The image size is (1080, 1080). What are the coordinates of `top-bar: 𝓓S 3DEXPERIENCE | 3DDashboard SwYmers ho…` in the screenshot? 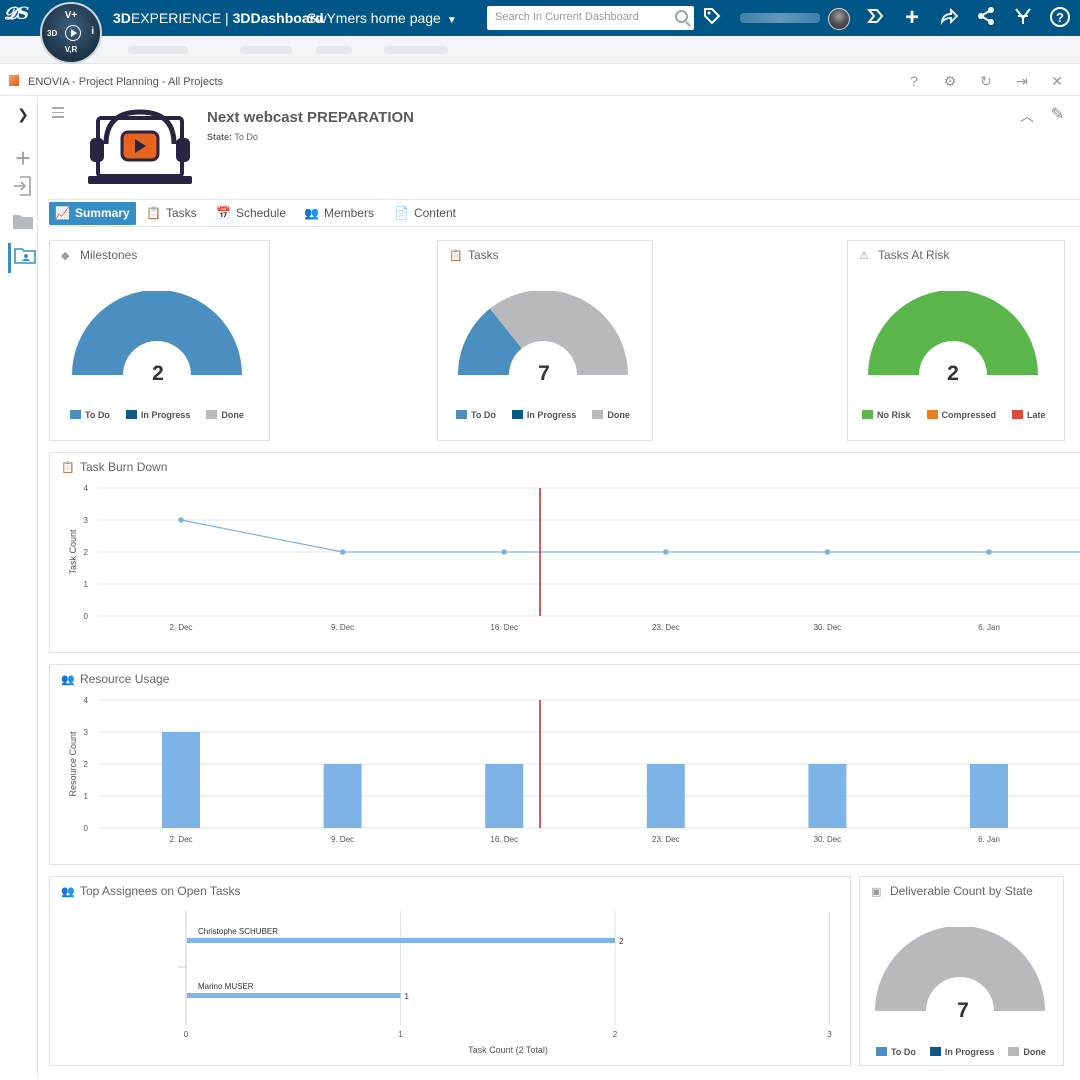 It's located at (540, 18).